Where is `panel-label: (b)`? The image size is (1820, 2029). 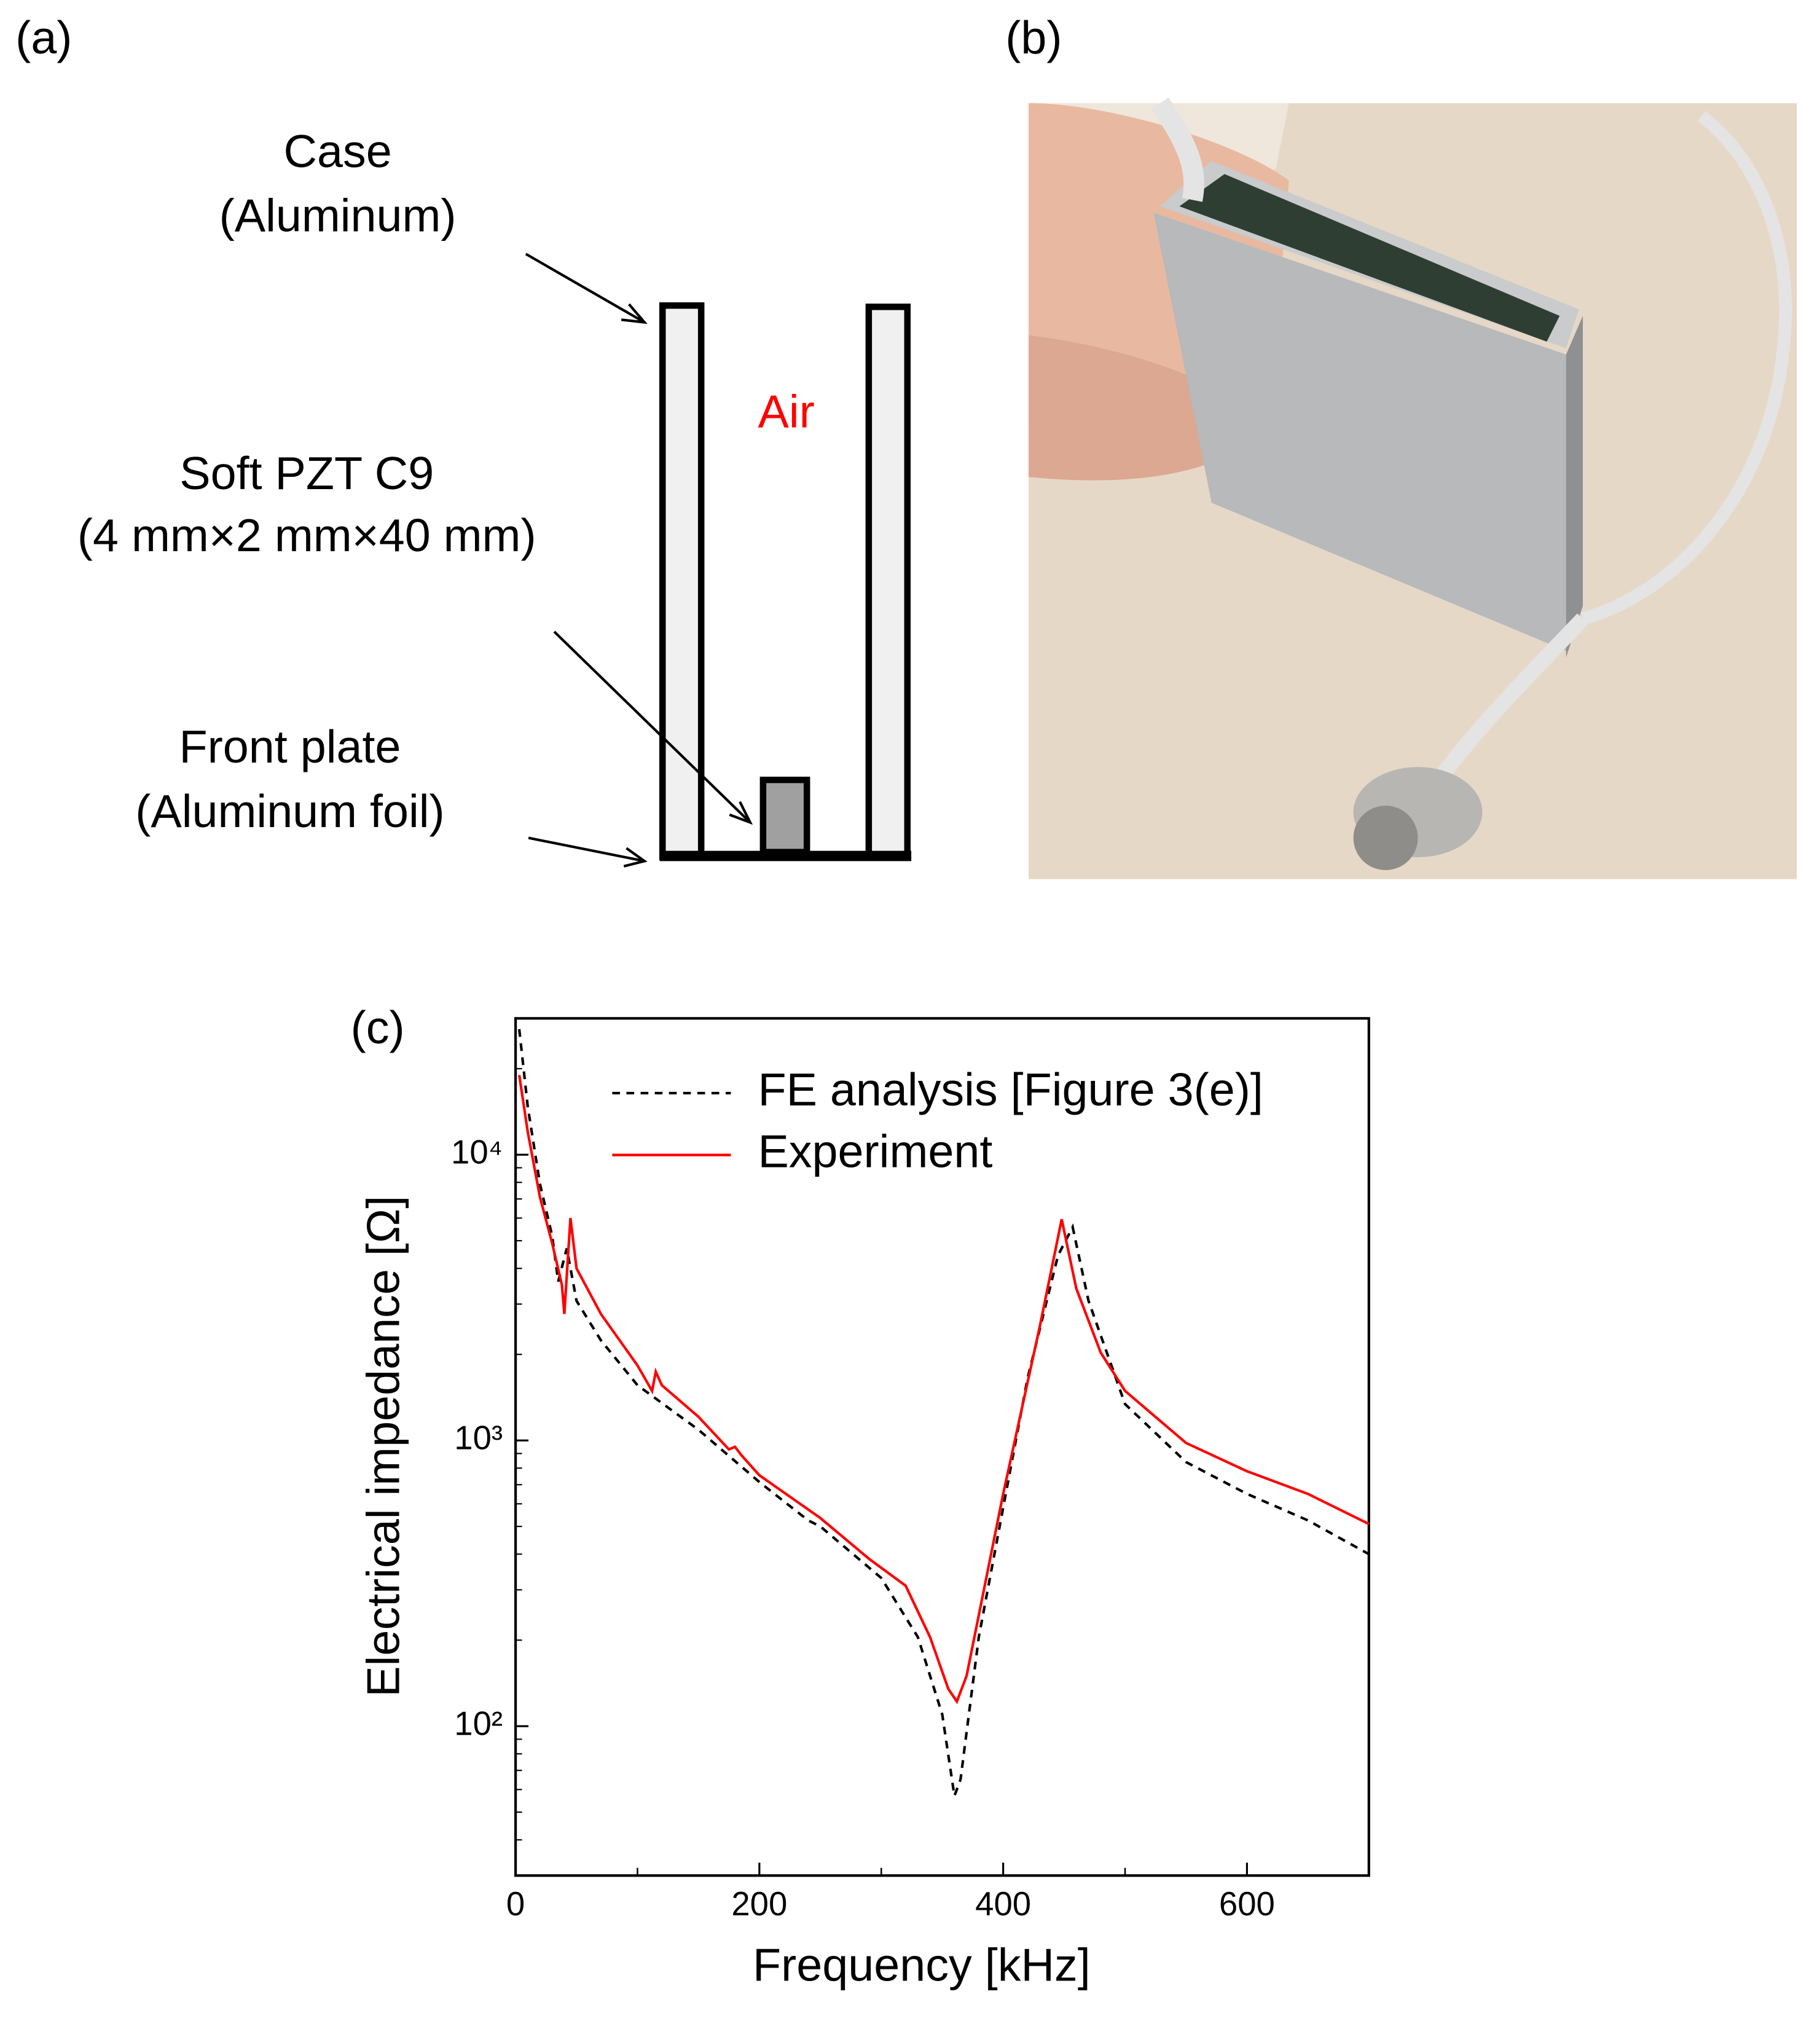
panel-label: (b) is located at coordinates (1033, 38).